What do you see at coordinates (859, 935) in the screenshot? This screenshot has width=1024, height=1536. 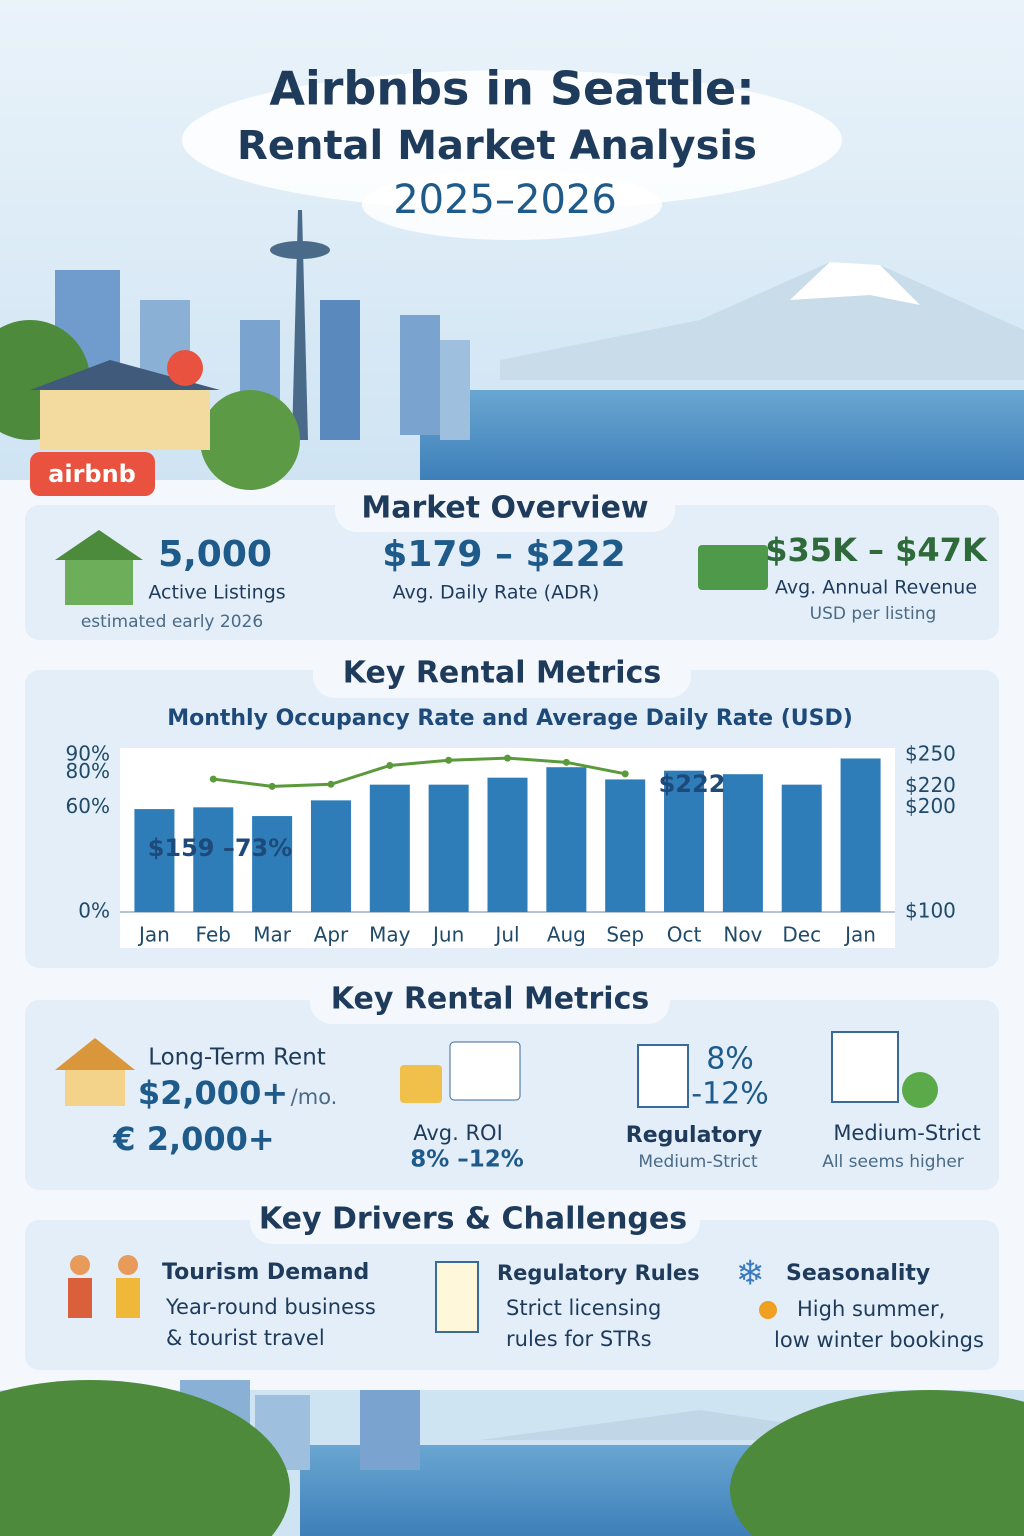 I see `x-tick-label: Jan` at bounding box center [859, 935].